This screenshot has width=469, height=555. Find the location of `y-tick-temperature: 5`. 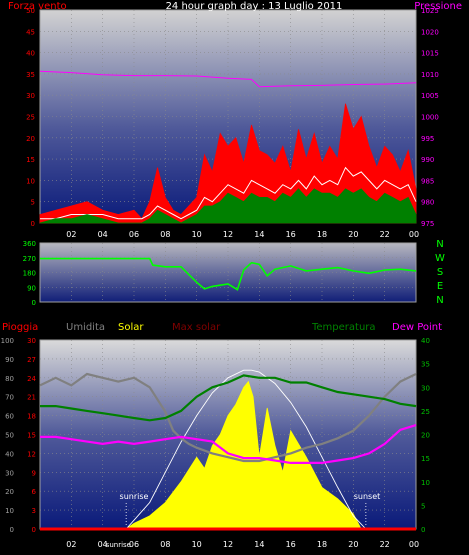

y-tick-temperature: 5 is located at coordinates (423, 506).